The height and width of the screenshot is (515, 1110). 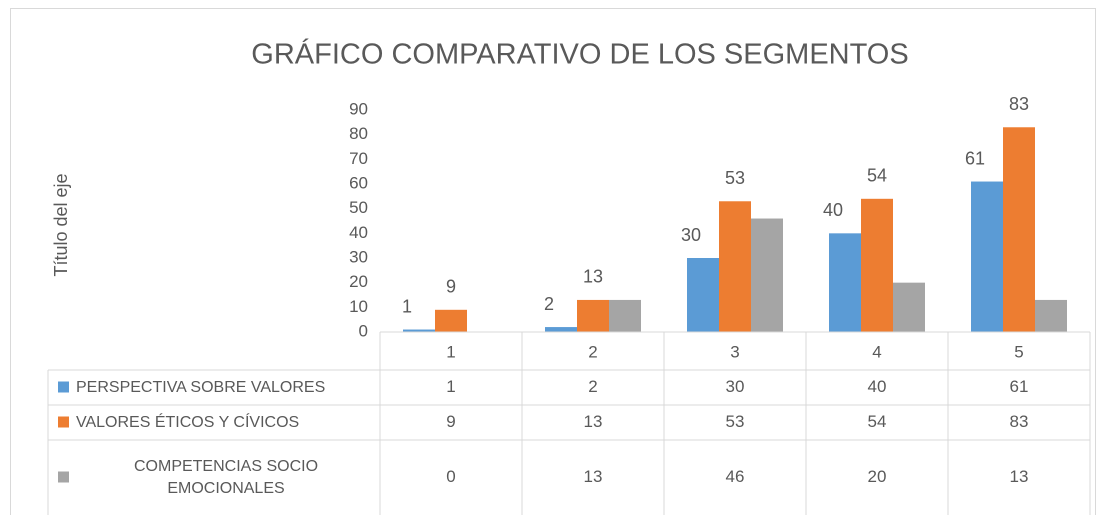 I want to click on x-tick-label: 2, so click(x=592, y=351).